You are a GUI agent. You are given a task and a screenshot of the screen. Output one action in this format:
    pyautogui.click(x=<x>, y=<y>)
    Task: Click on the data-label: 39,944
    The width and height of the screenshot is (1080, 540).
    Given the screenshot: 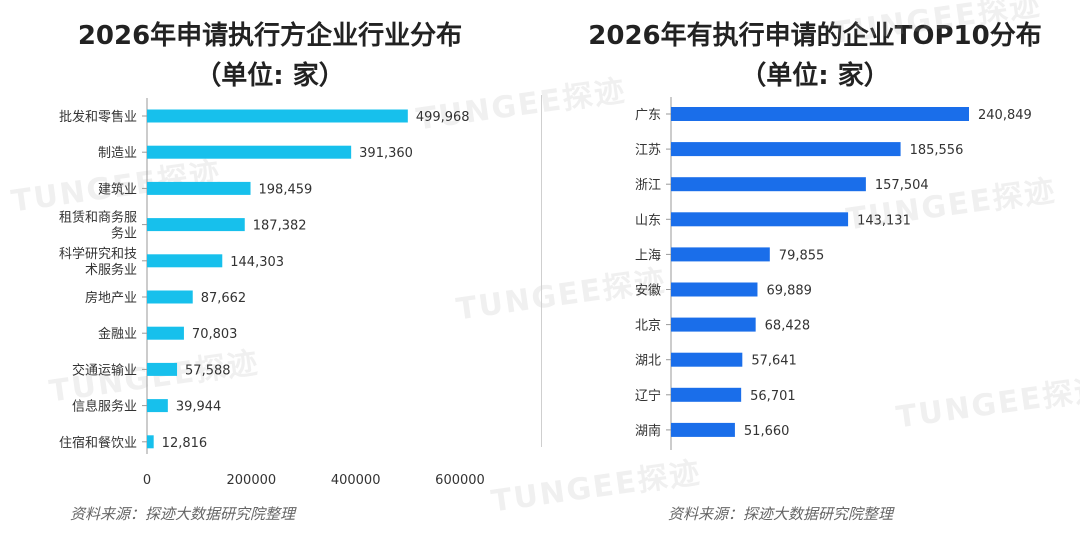 What is the action you would take?
    pyautogui.click(x=199, y=407)
    